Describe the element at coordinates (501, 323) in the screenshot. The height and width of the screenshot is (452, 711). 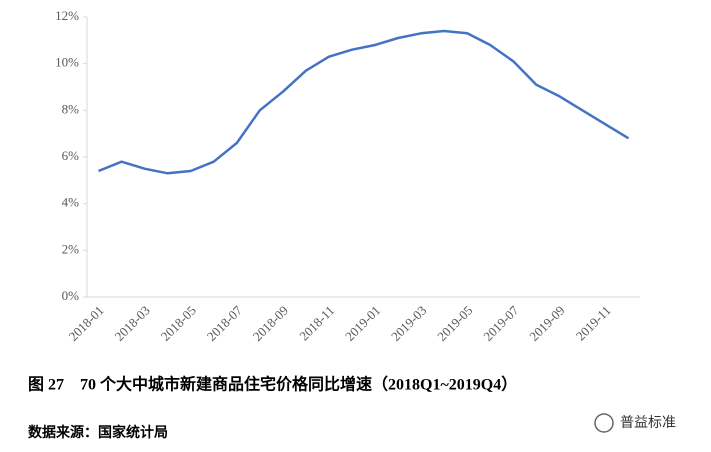
I see `x-tick-label: 2019-07` at that location.